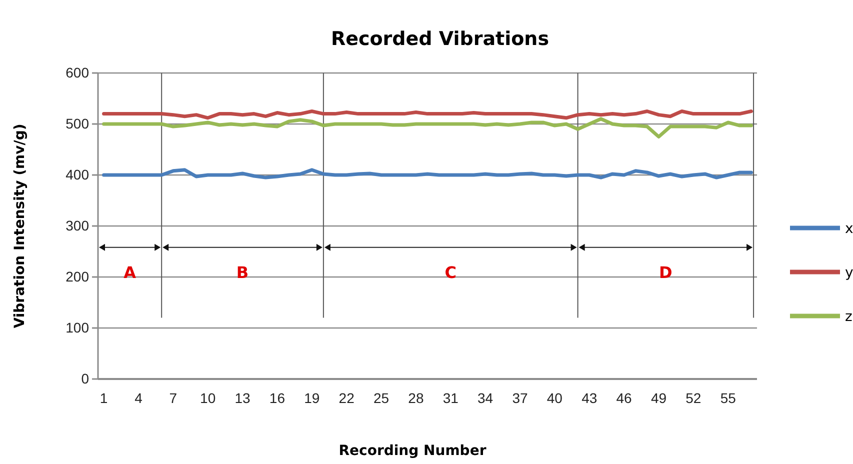 The width and height of the screenshot is (853, 464). I want to click on y-axis-title: Vibration Intensity (mv/g), so click(20, 226).